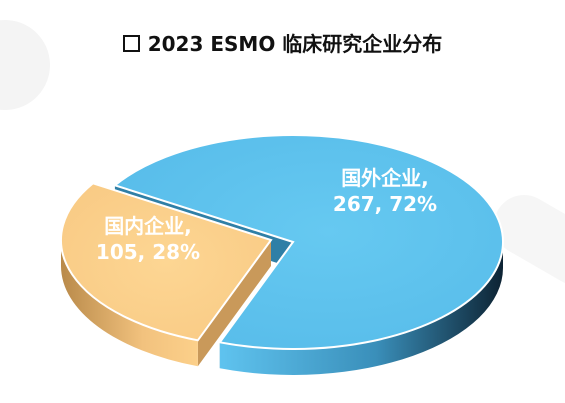  Describe the element at coordinates (129, 303) in the screenshot. I see `slice-side` at that location.